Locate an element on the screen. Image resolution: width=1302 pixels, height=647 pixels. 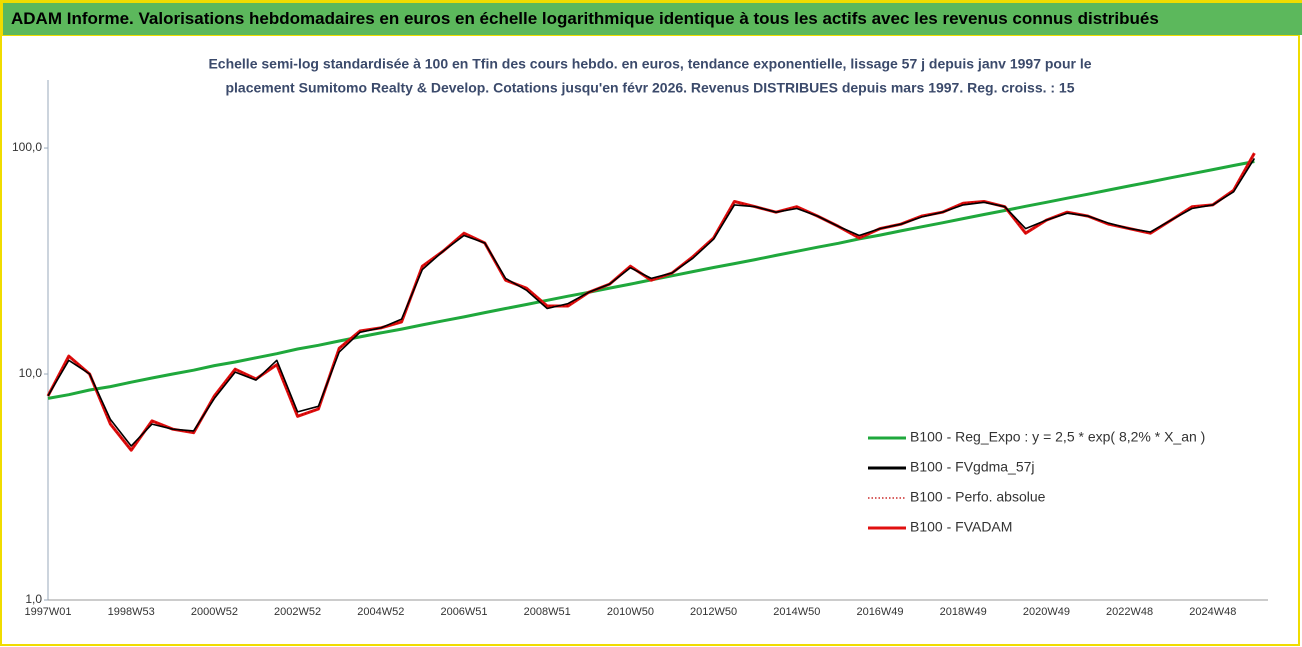
legend-label: B100 - Perfo. absolue is located at coordinates (978, 497).